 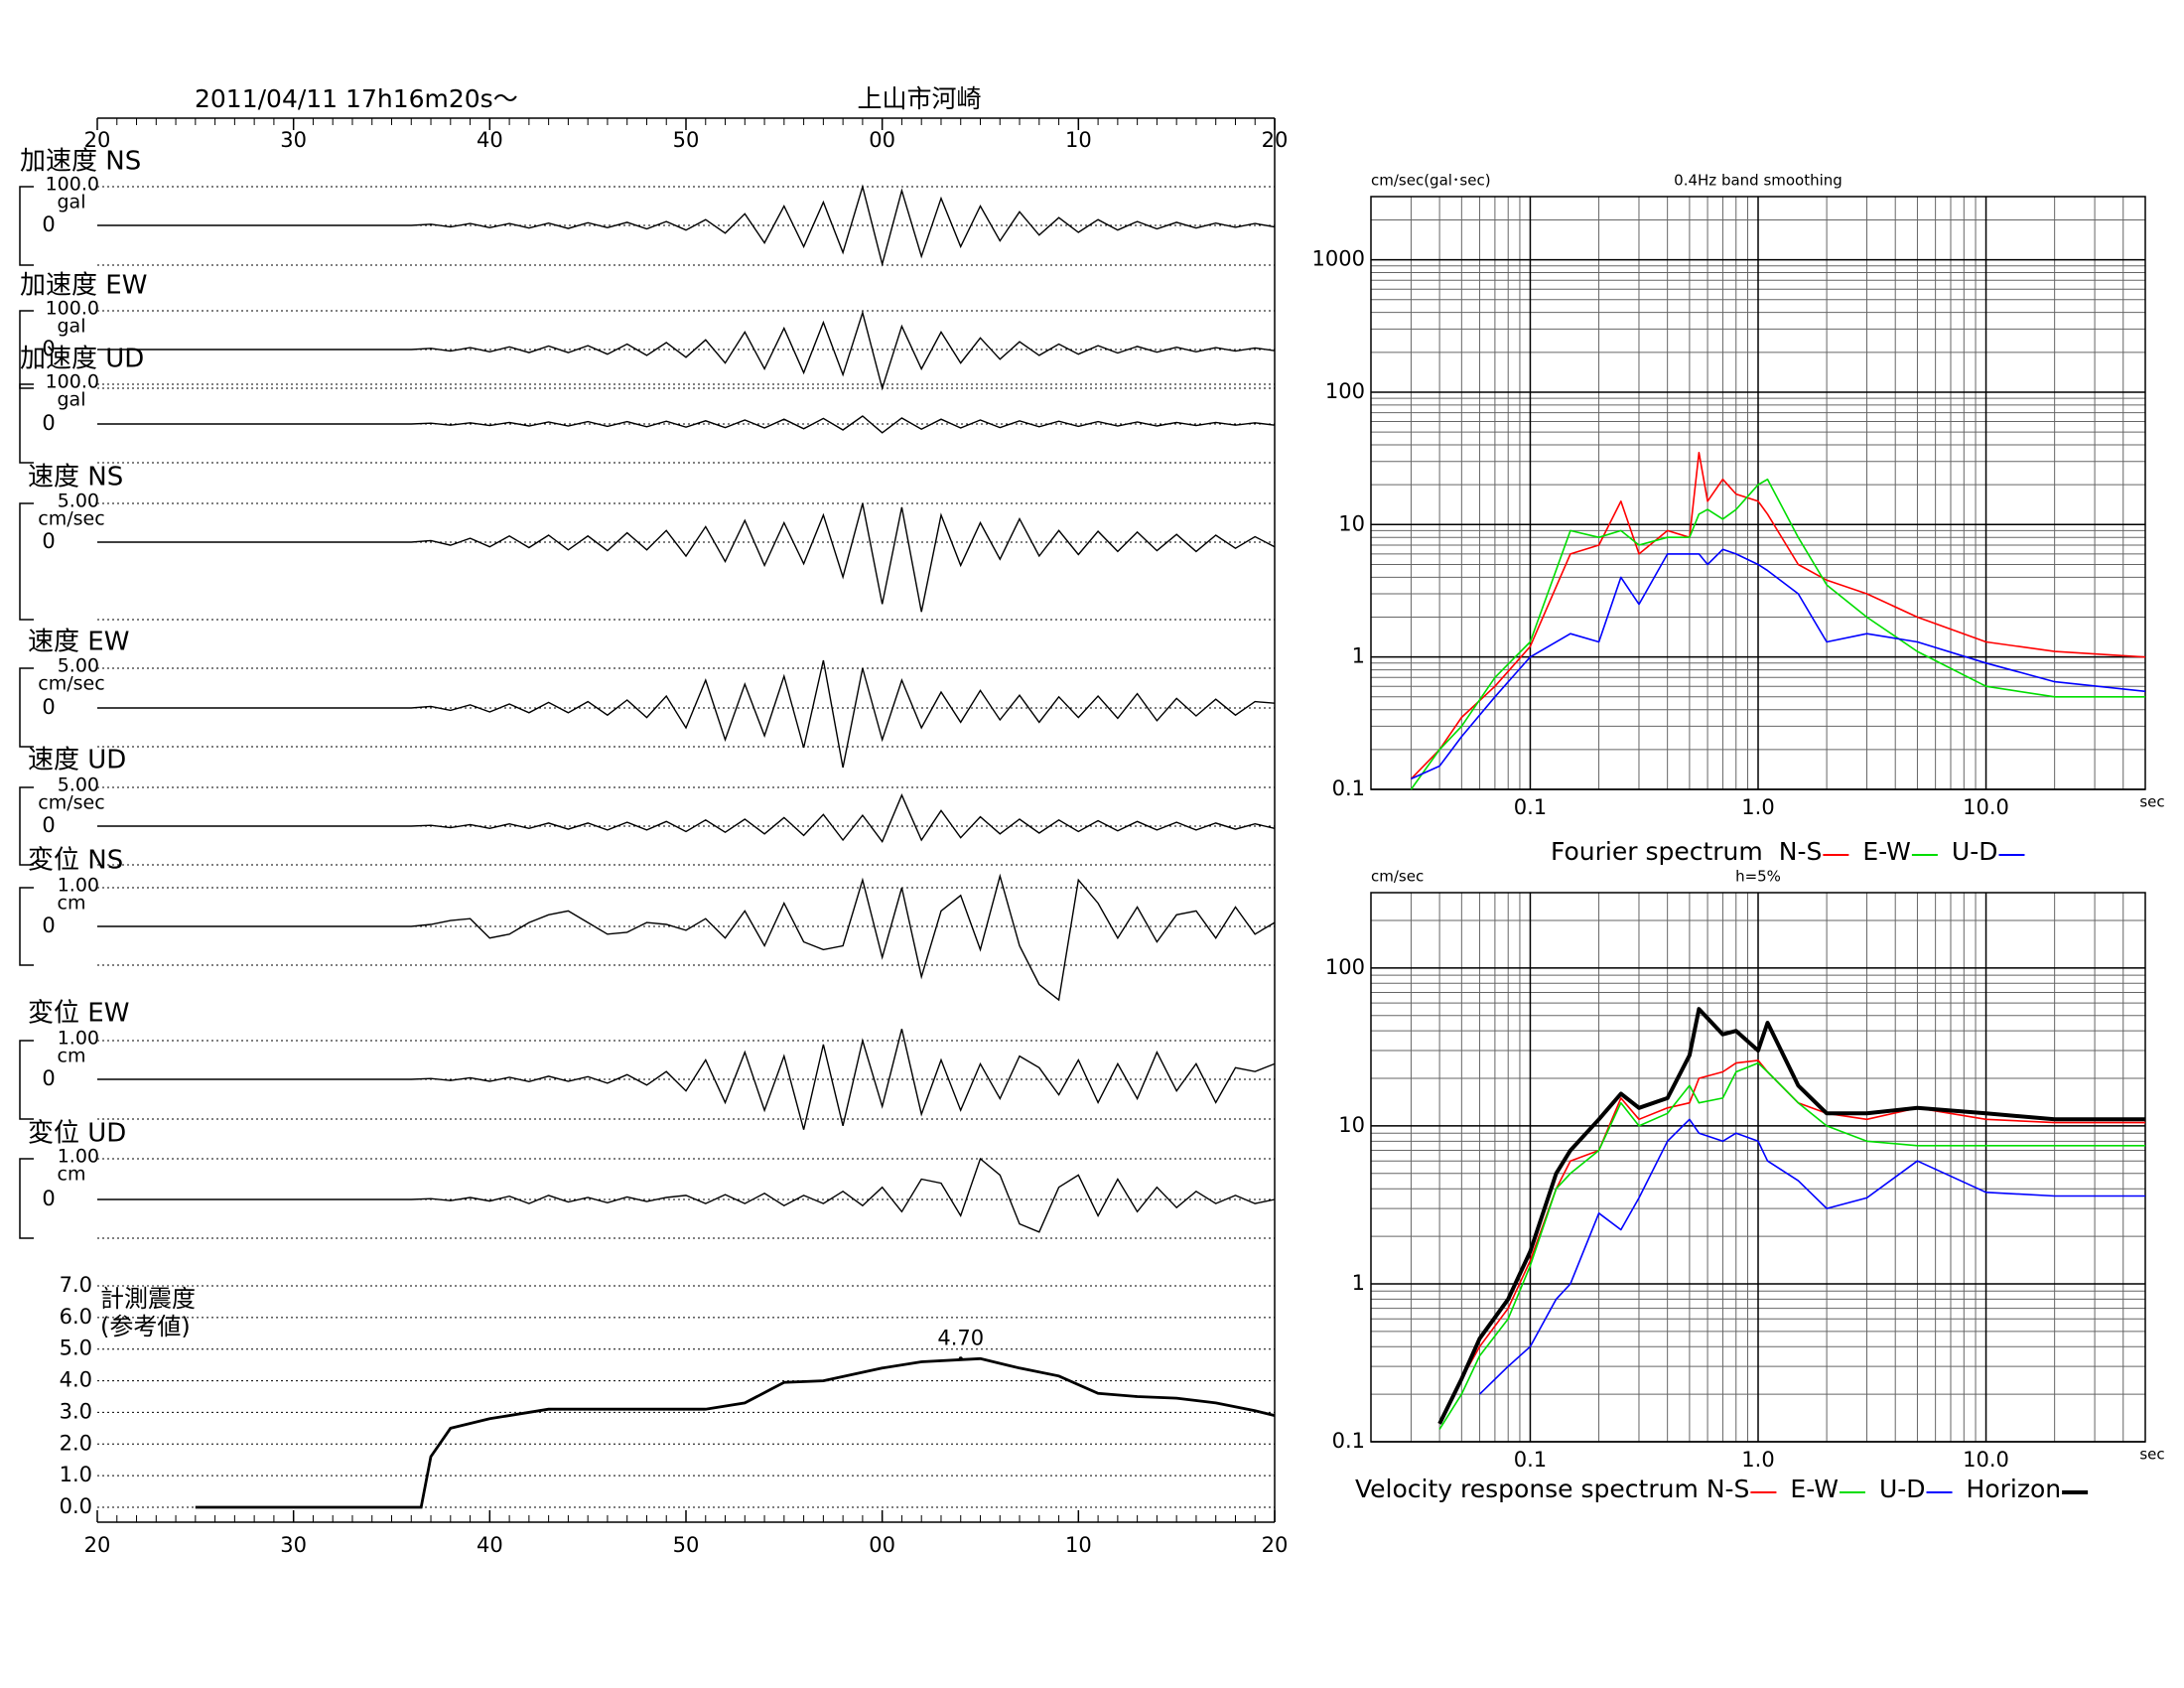 I want to click on legend-title: Fourier spectrum, so click(x=1657, y=851).